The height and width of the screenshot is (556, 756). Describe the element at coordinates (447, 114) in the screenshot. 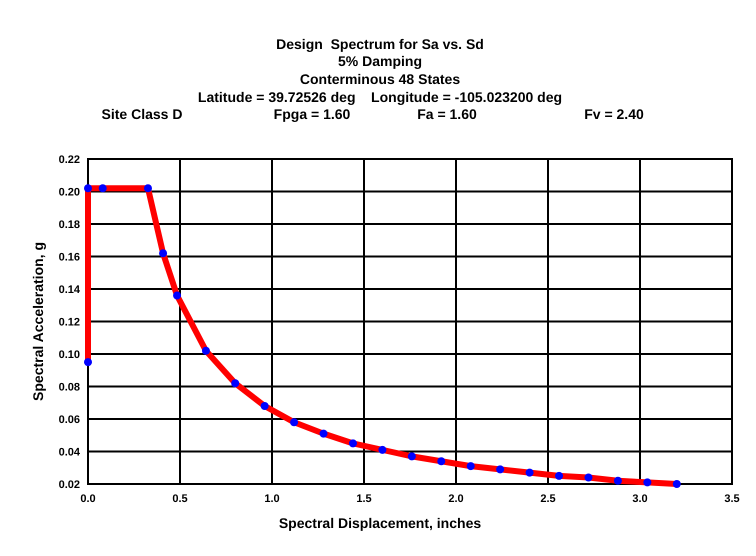

I see `text: Fa = 1.60` at that location.